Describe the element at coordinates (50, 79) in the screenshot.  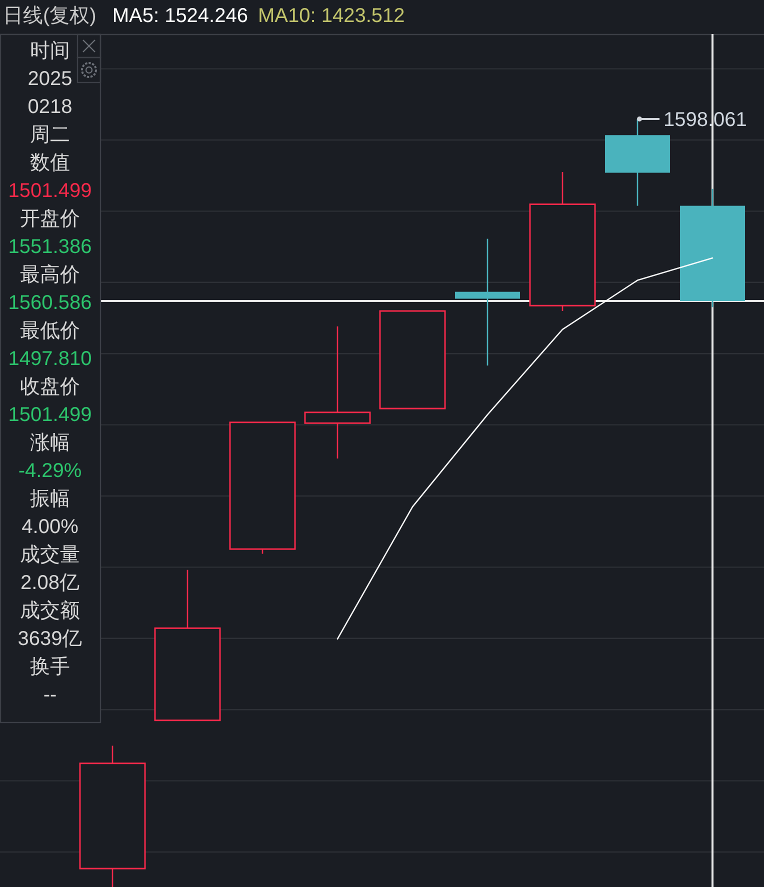
I see `info-card-text: 2025` at that location.